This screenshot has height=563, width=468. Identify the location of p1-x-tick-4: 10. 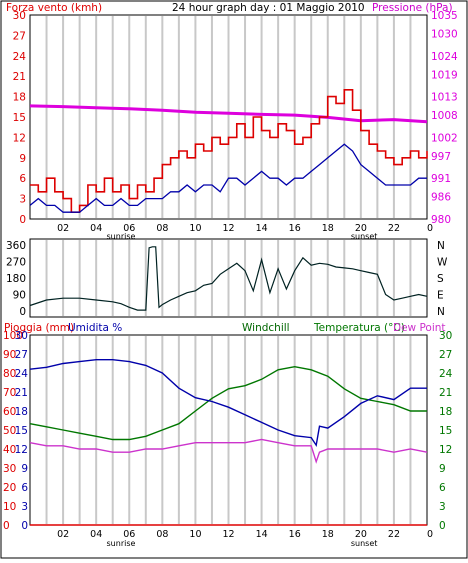
(195, 228).